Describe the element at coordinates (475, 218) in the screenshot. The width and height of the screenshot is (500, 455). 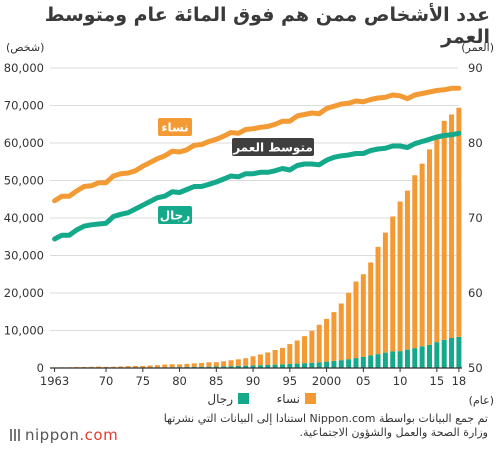
I see `right-tick-label: 70` at that location.